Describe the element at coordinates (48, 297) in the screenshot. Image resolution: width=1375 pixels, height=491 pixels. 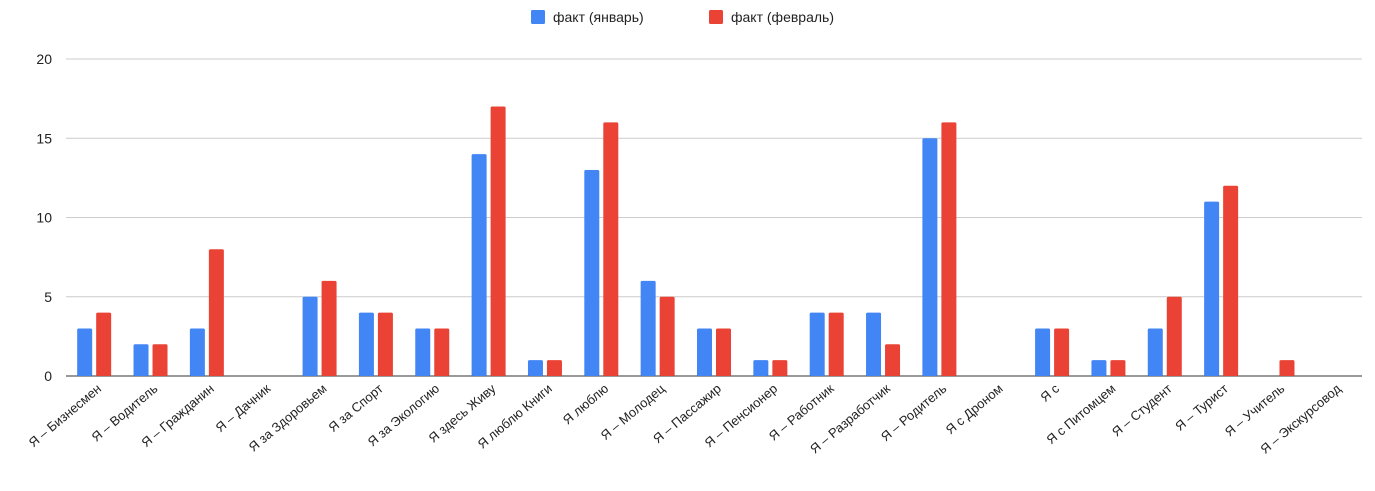
I see `y-tick-label: 5` at that location.